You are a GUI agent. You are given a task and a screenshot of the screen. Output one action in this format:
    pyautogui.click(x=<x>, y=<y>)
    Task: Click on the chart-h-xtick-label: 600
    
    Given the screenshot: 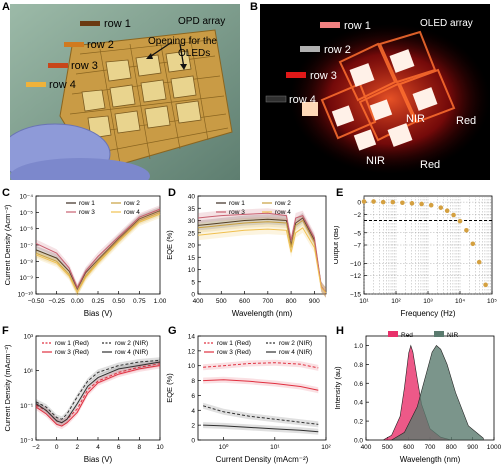 What is the action you would take?
    pyautogui.click(x=408, y=447)
    